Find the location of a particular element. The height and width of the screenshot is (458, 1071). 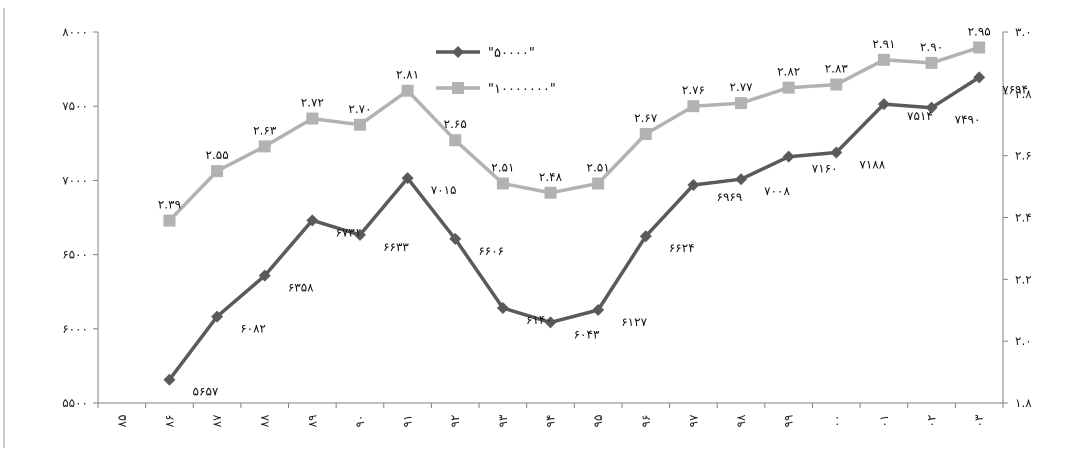

series-1-data-label: ۷۰۱۵ is located at coordinates (444, 190).